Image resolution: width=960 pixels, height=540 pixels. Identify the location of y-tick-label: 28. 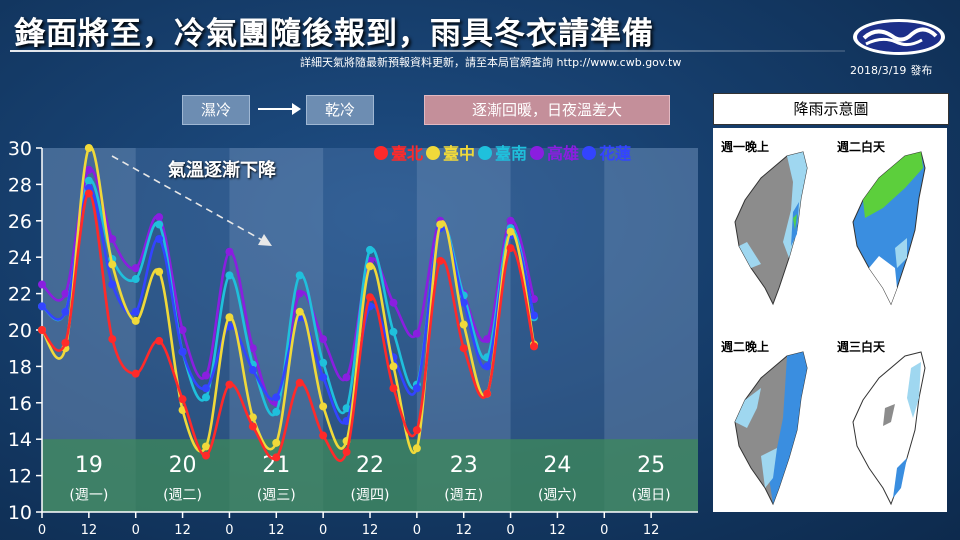
(20, 185).